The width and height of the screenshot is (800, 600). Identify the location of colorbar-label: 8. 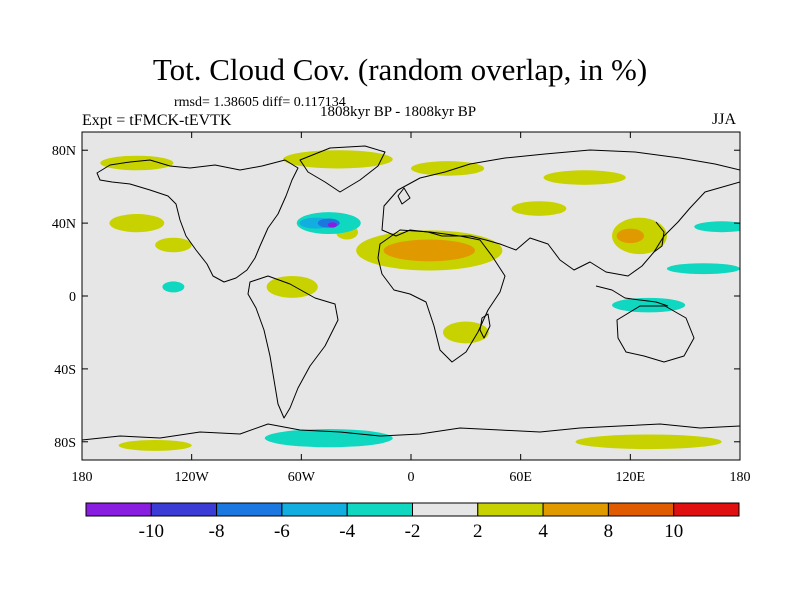
(609, 531).